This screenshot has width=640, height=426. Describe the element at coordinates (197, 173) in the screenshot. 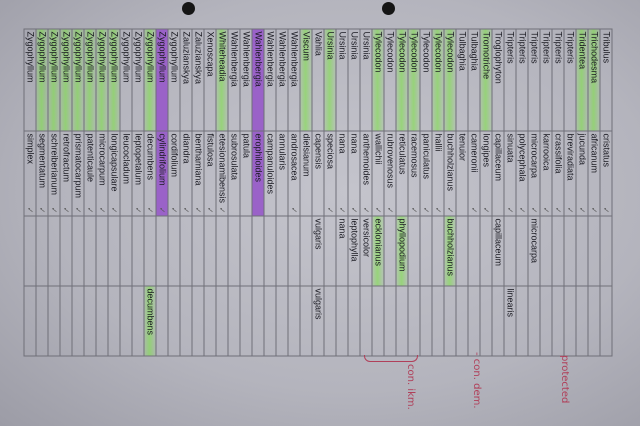

I see `species-cell: benthamiana ✓` at that location.